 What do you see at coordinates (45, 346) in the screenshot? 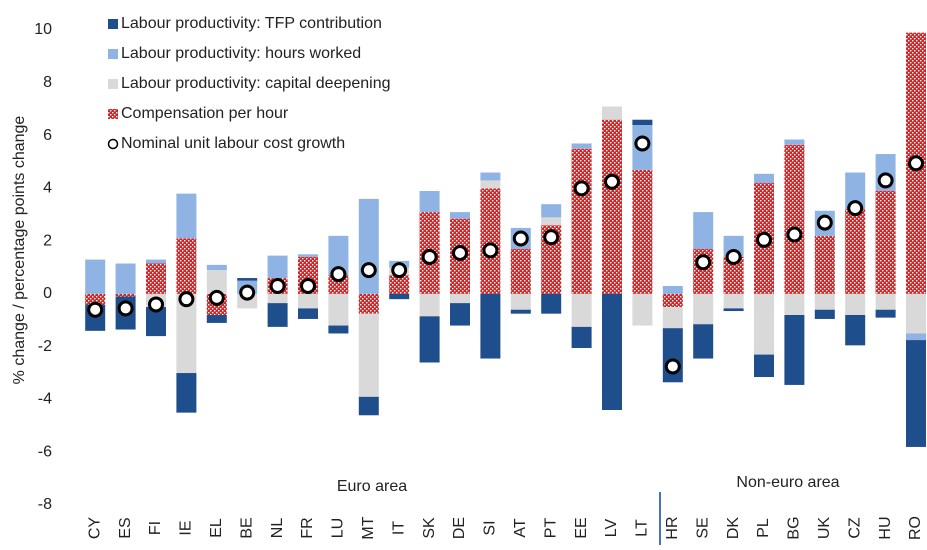
I see `y-tick-label: -2` at bounding box center [45, 346].